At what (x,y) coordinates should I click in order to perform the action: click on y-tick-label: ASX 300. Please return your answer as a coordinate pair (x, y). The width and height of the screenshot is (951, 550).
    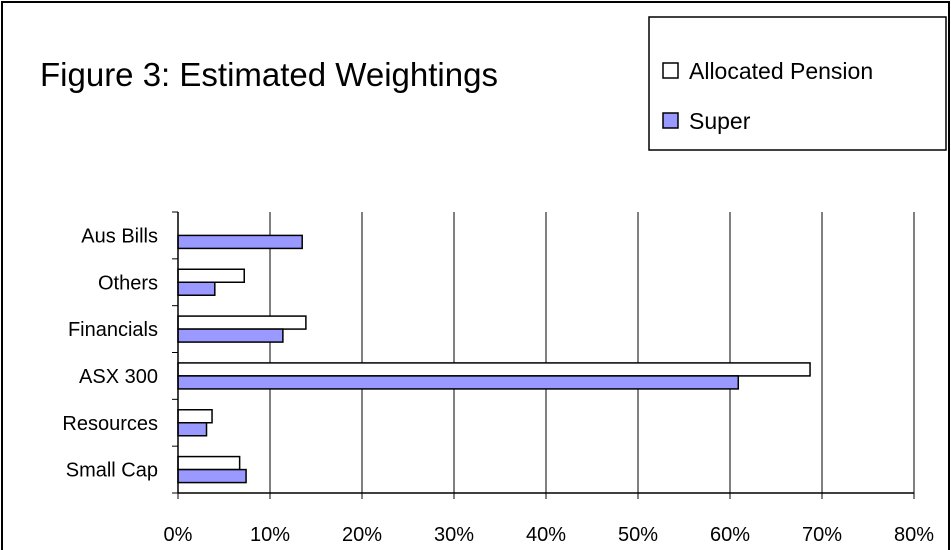
    Looking at the image, I should click on (118, 377).